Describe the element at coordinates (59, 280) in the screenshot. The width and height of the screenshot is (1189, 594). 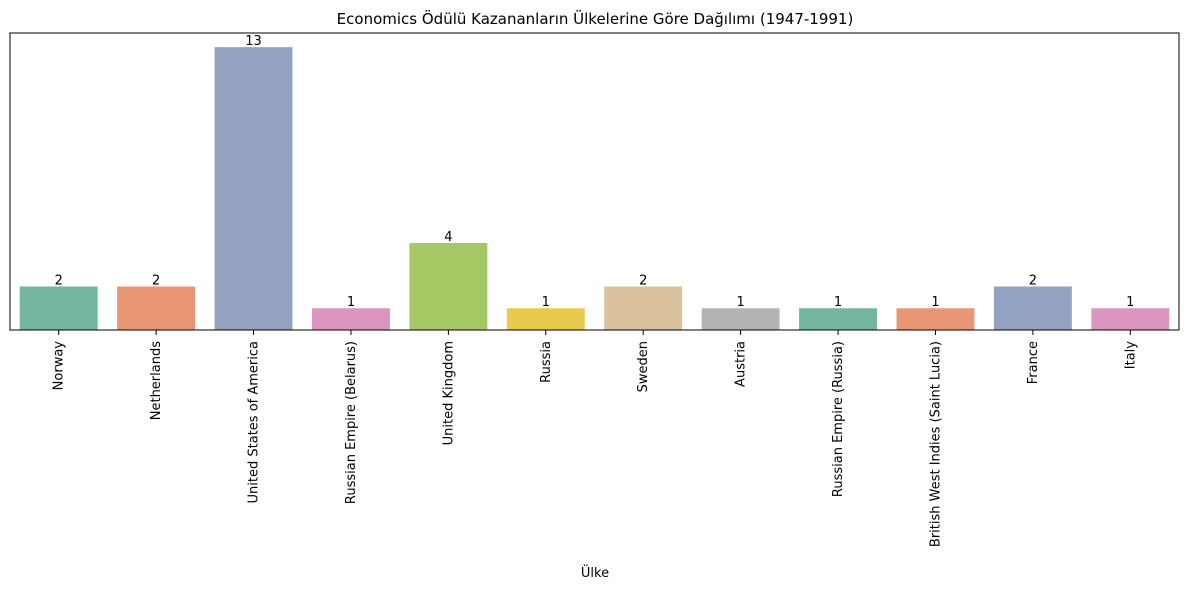
I see `value-label-norway: 2` at that location.